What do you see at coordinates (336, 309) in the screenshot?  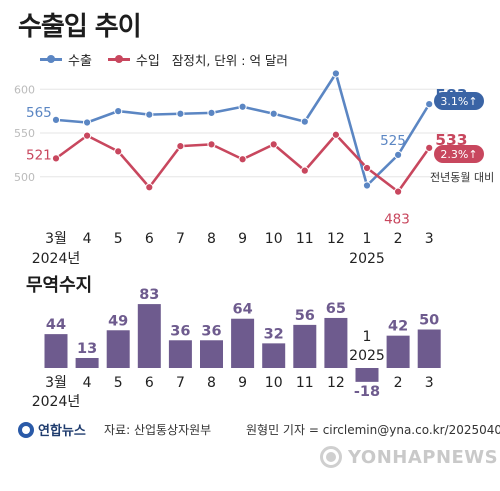 I see `bar-value-label: 65` at bounding box center [336, 309].